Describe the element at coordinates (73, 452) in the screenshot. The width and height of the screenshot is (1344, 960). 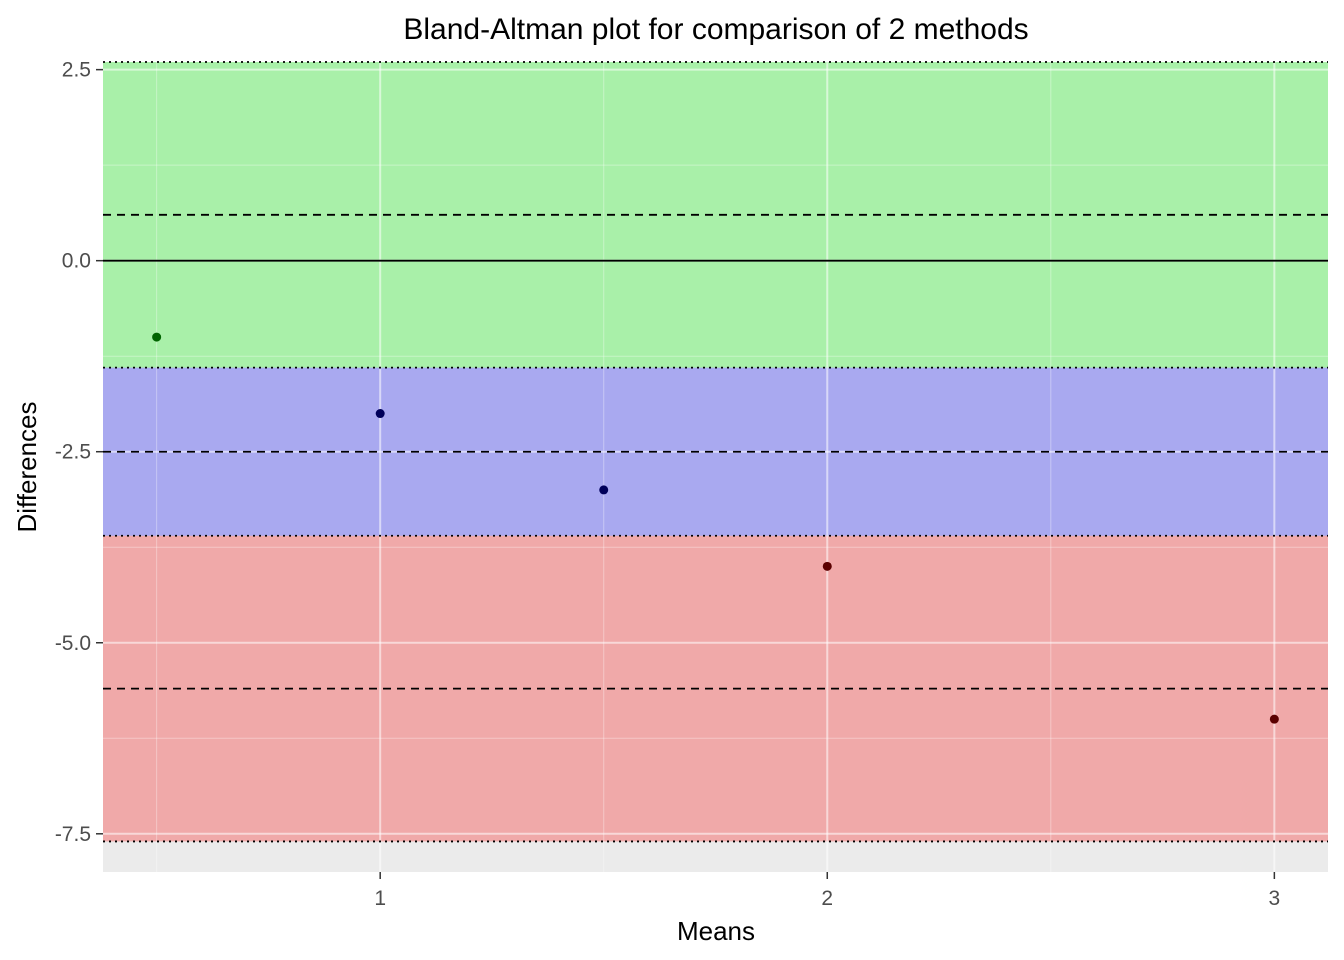
I see `y-tick-label-2: -2.5` at that location.